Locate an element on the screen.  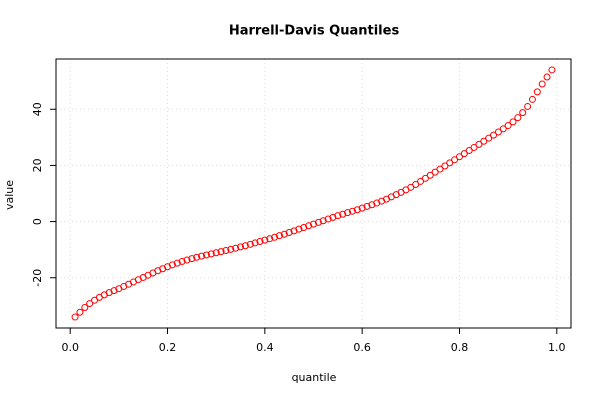
x-tick-label: 1.0 is located at coordinates (557, 347).